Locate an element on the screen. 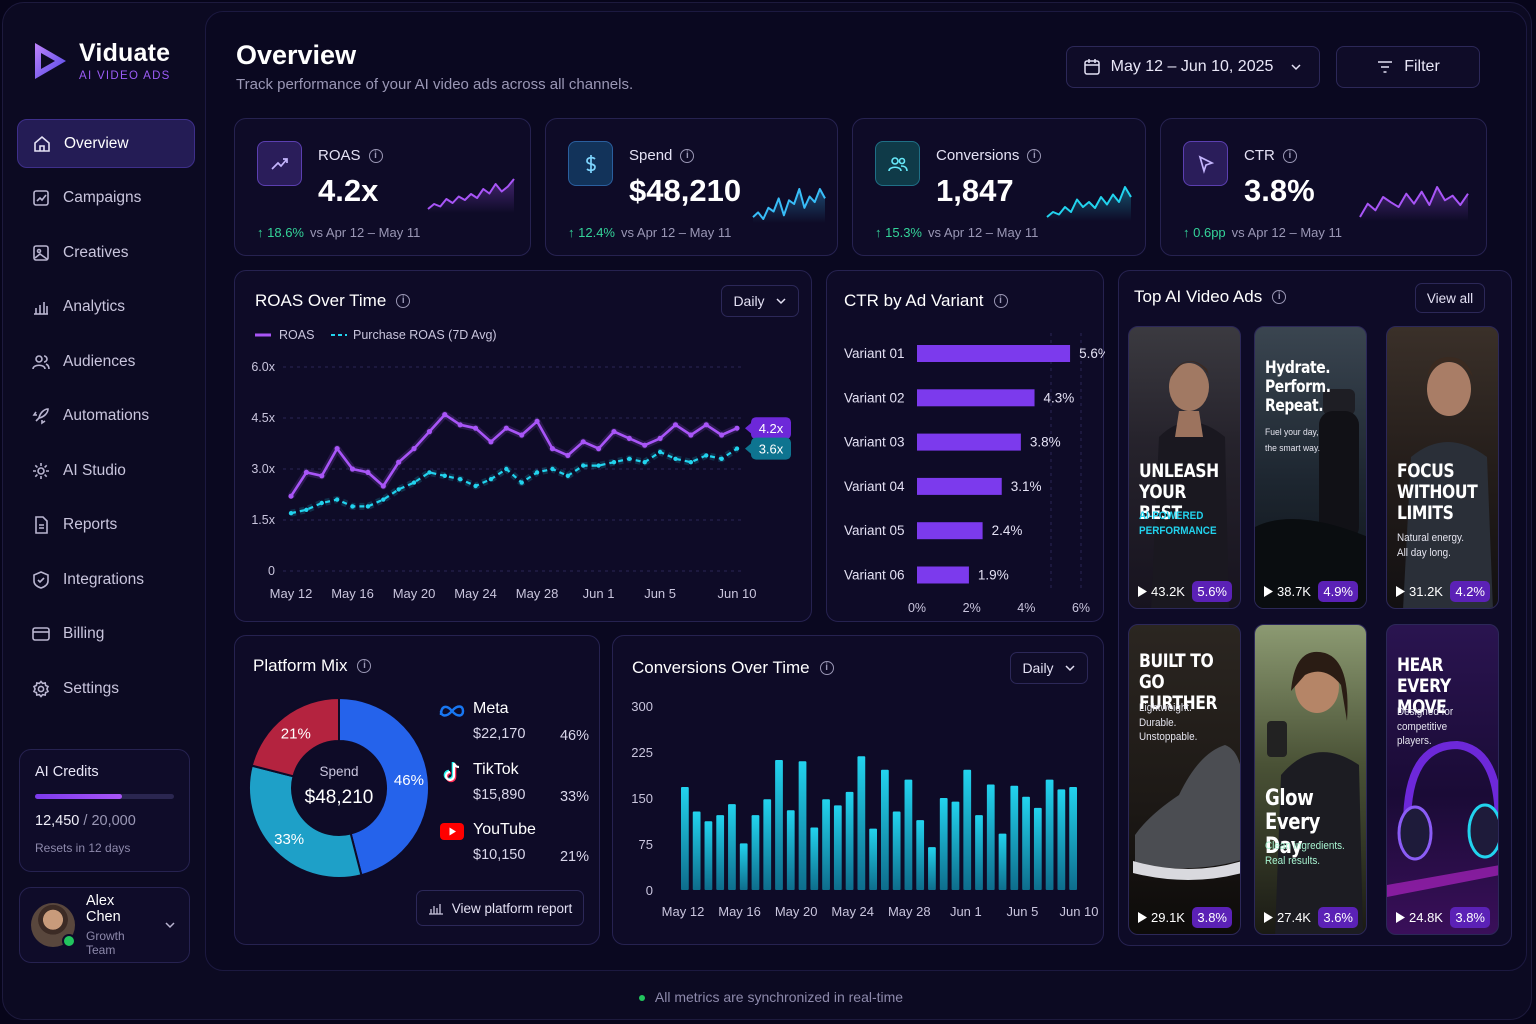 The image size is (1536, 1024). sidebar-item-settings: Settings is located at coordinates (106, 688).